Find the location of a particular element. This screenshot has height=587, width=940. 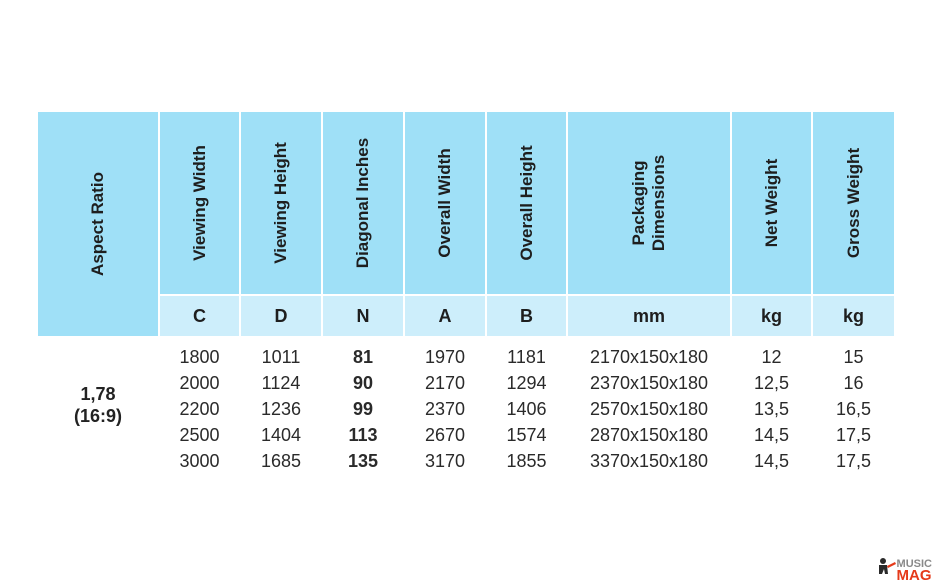

watermark-line2: MAG is located at coordinates (914, 575).